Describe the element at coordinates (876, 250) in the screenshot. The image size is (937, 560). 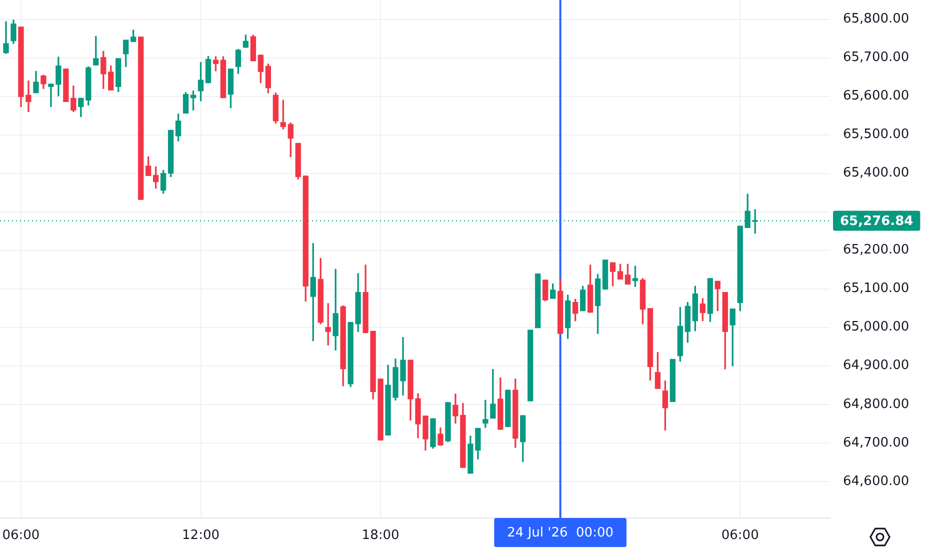
I see `y-tick-label: 65,200.00` at that location.